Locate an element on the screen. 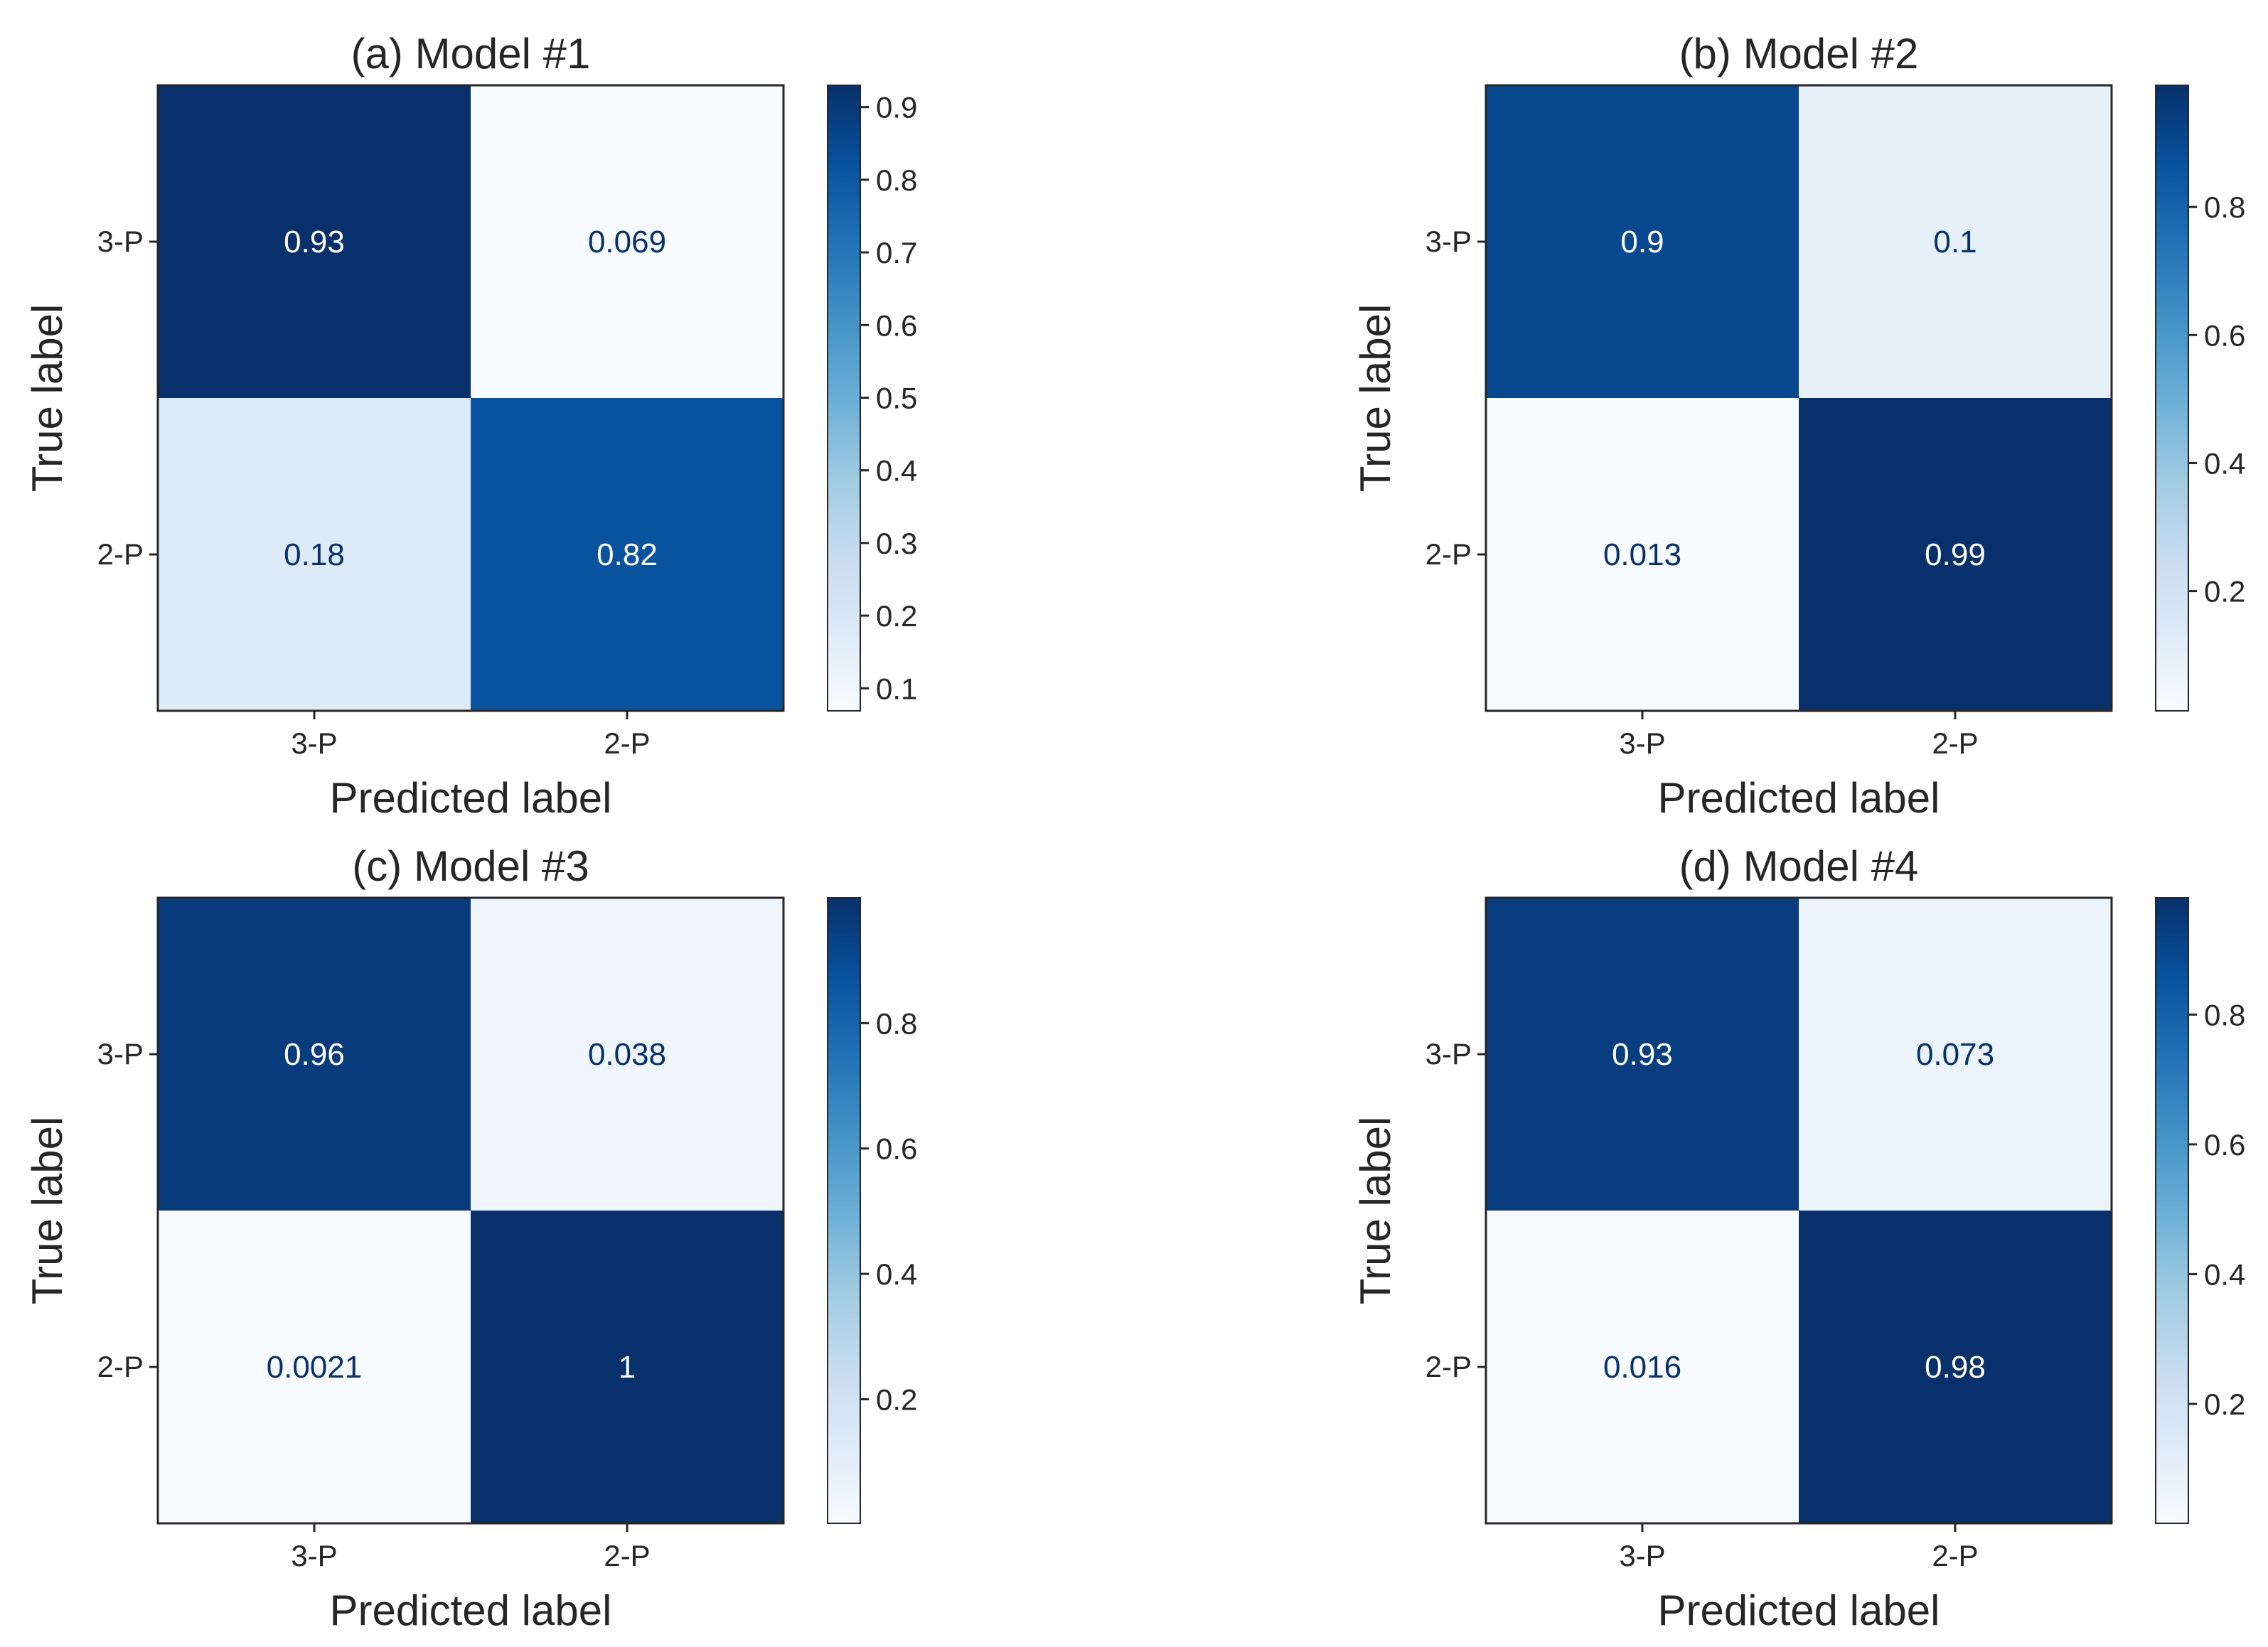 The image size is (2268, 1647). cell-value-label: 0.1 is located at coordinates (1955, 242).